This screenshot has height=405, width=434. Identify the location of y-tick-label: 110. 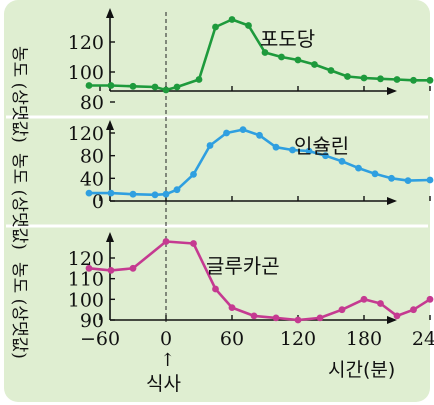
(86, 280).